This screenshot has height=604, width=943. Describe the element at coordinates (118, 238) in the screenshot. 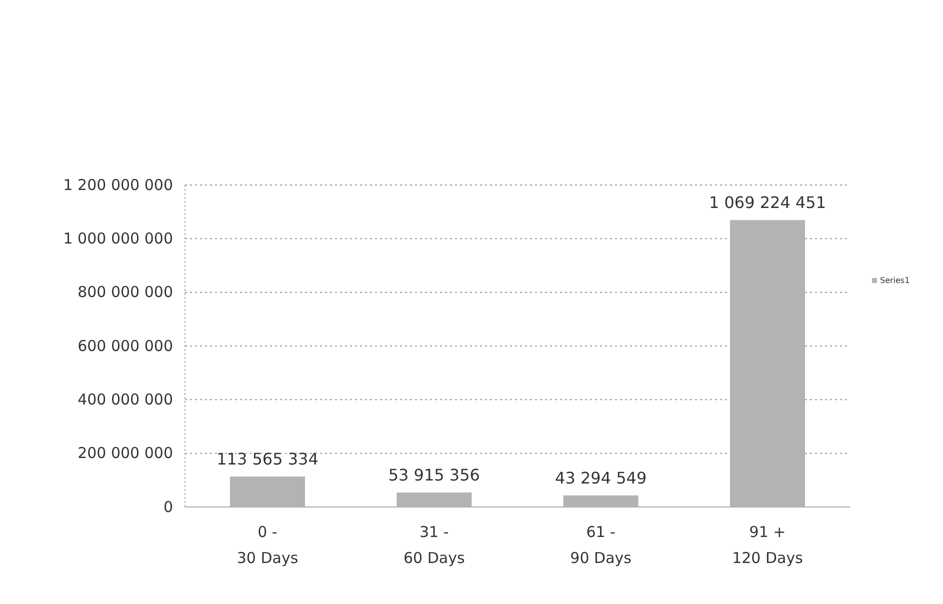

I see `y-tick-label: 1 000 000 000` at that location.